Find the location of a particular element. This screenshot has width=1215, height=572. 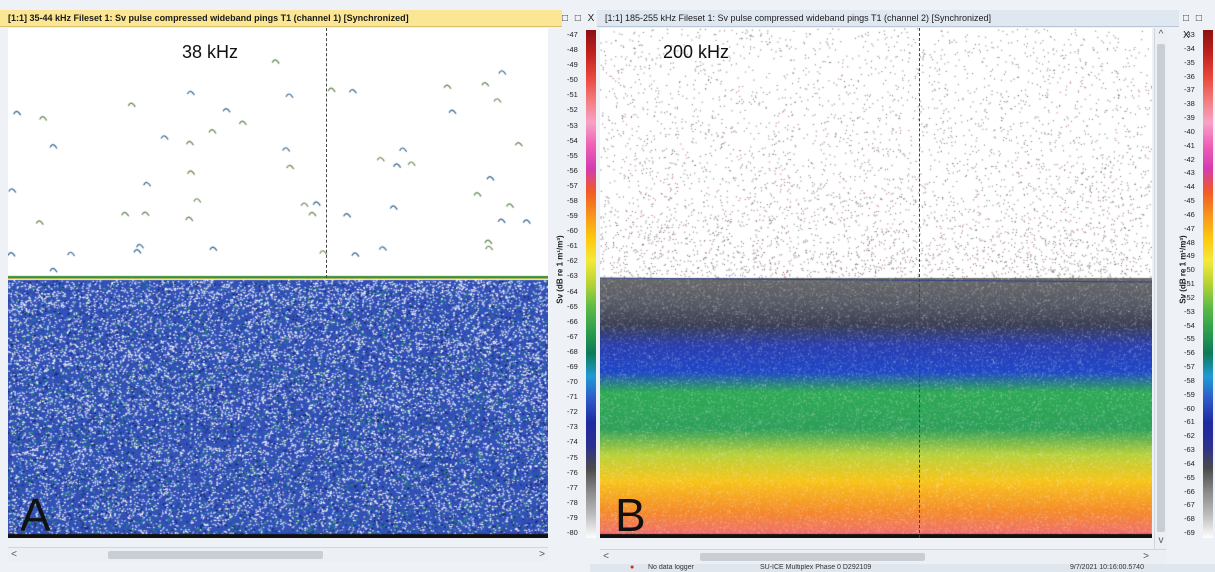

colorbar-tick: -74 is located at coordinates (572, 442).